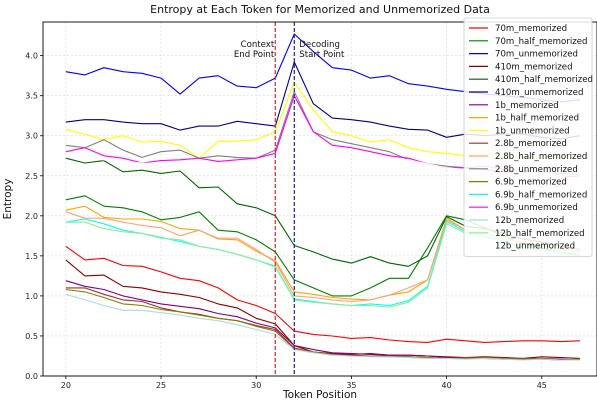 Image resolution: width=597 pixels, height=400 pixels. Describe the element at coordinates (31, 296) in the screenshot. I see `y-tick-label: 1.0` at that location.